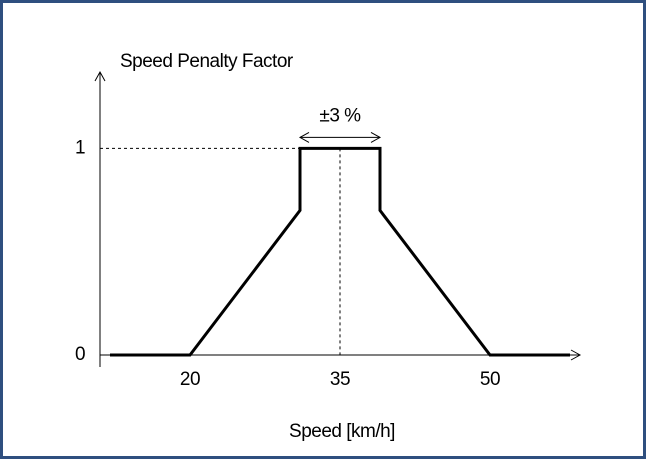 The height and width of the screenshot is (459, 646). Describe the element at coordinates (80, 354) in the screenshot. I see `y-tick-label: 0` at that location.